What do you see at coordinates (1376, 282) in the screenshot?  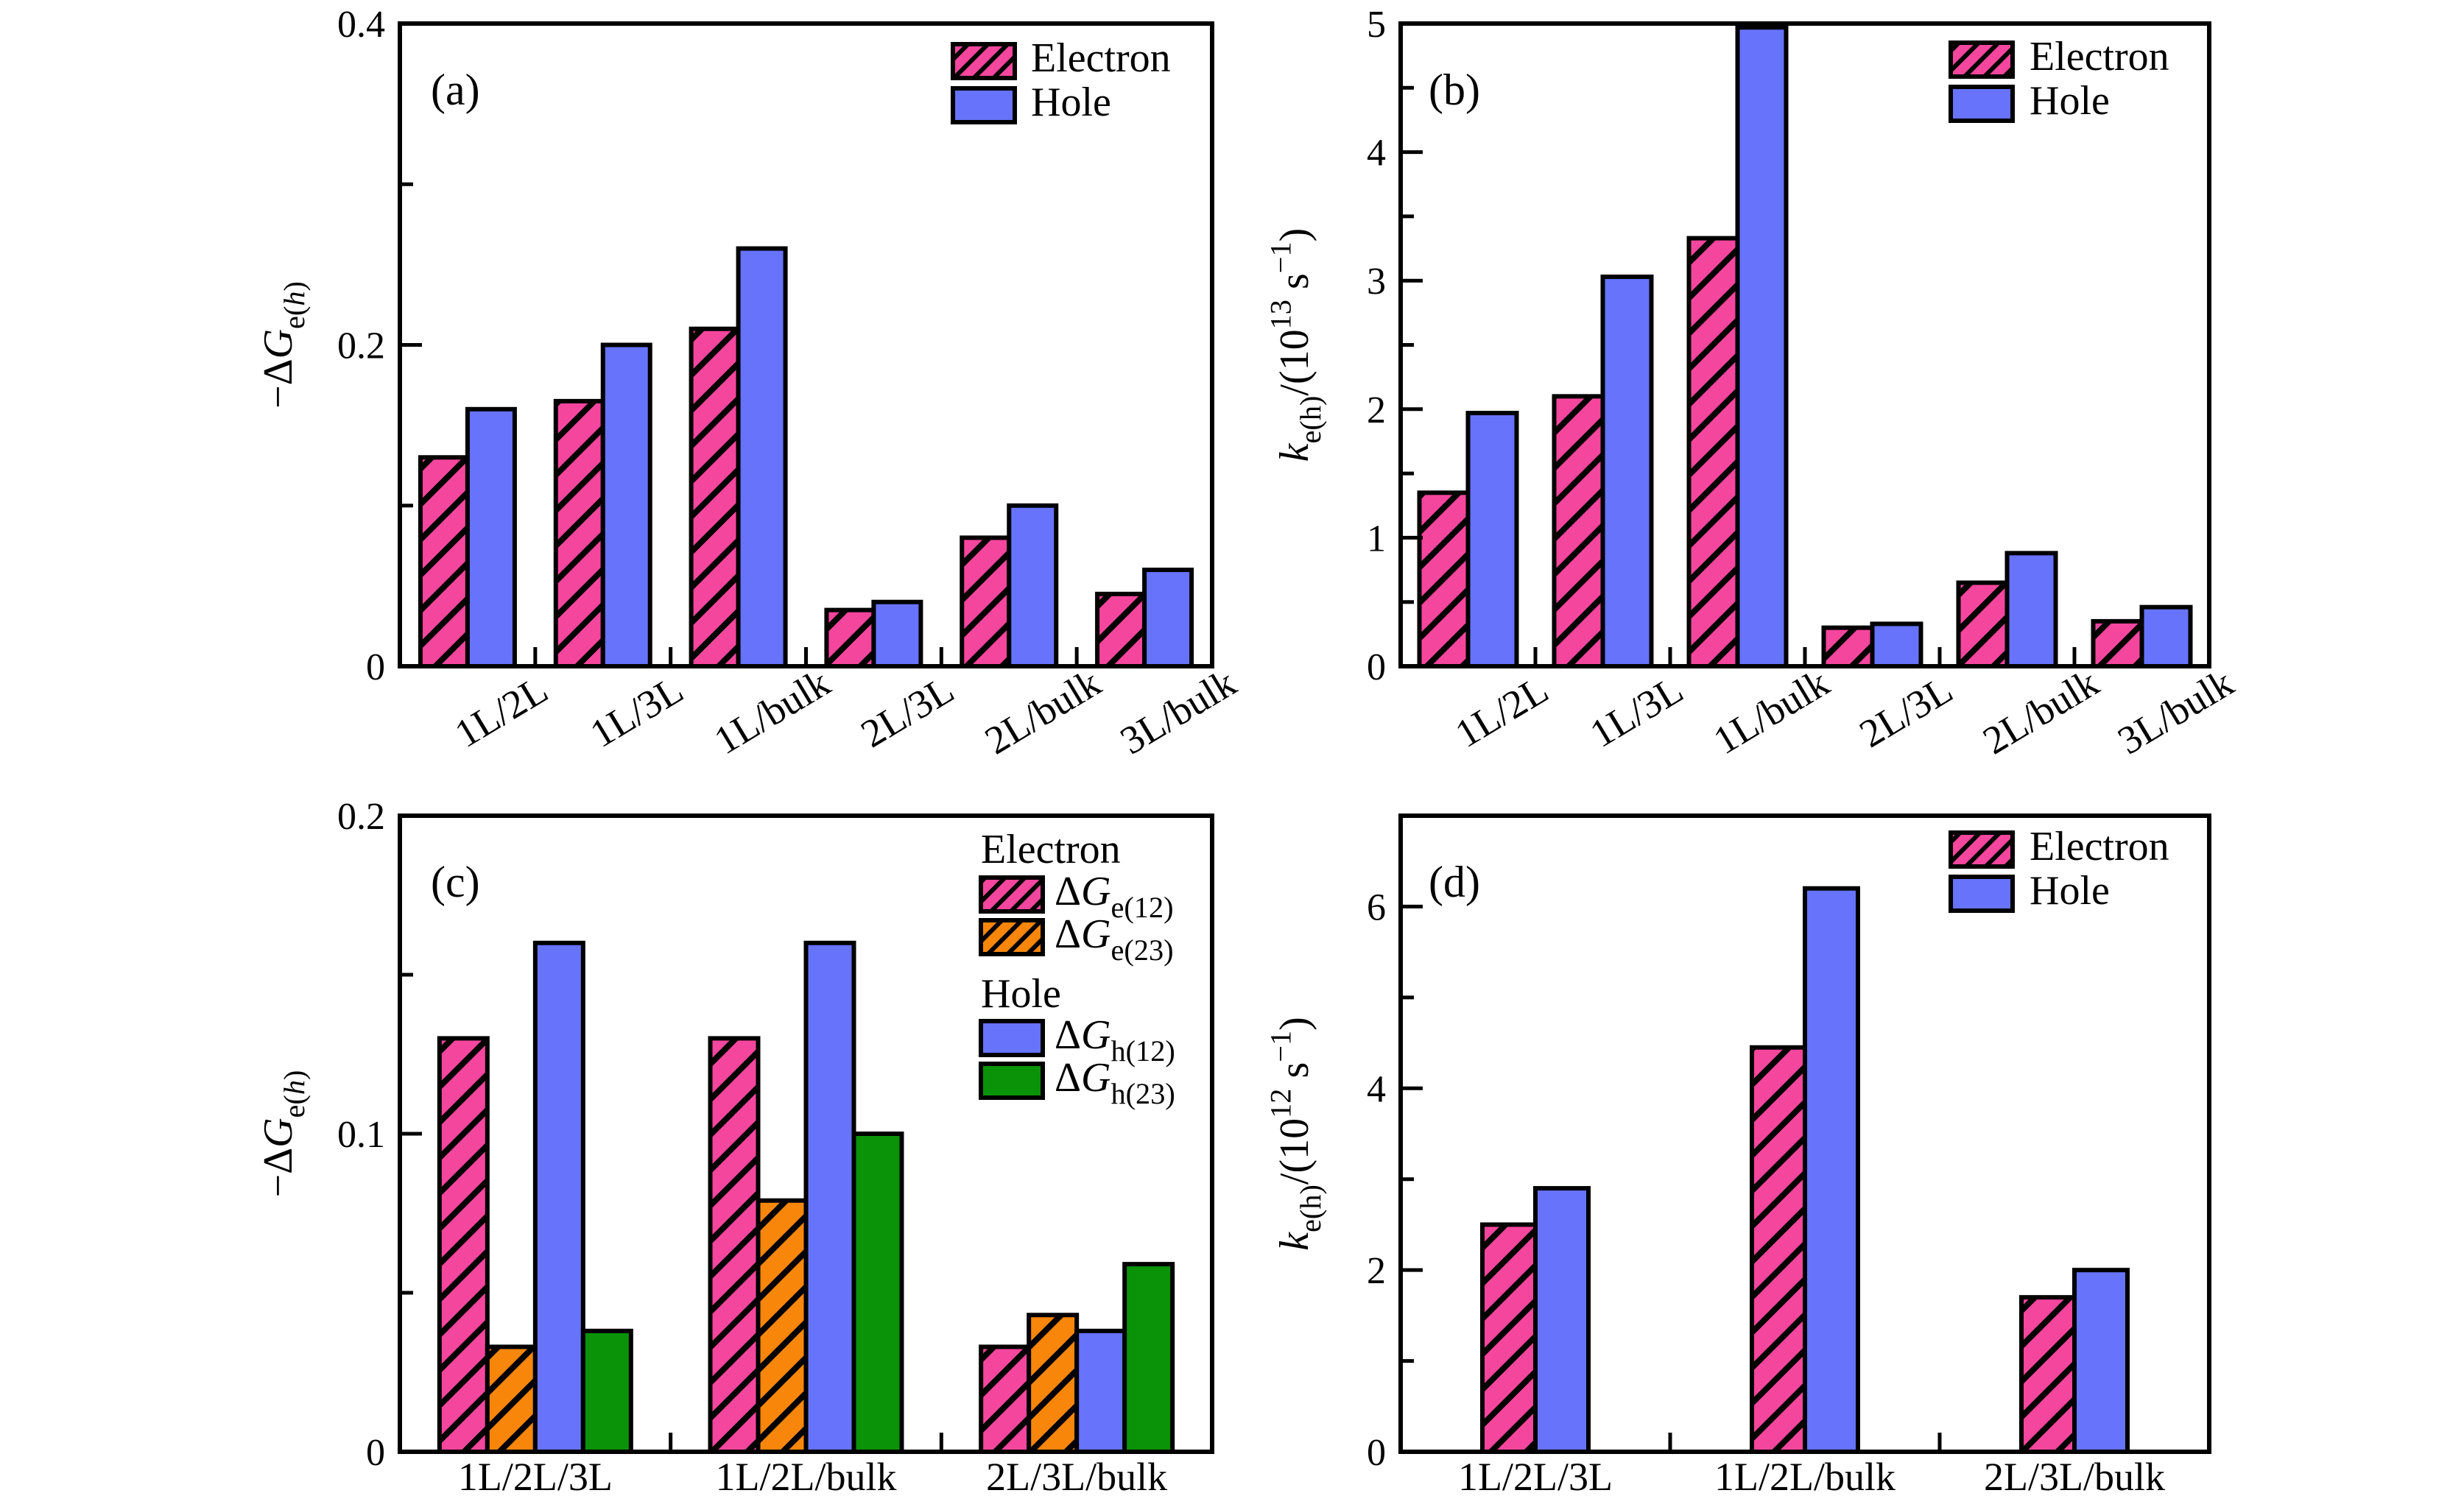 I see `ytick-label-b-3: 3` at bounding box center [1376, 282].